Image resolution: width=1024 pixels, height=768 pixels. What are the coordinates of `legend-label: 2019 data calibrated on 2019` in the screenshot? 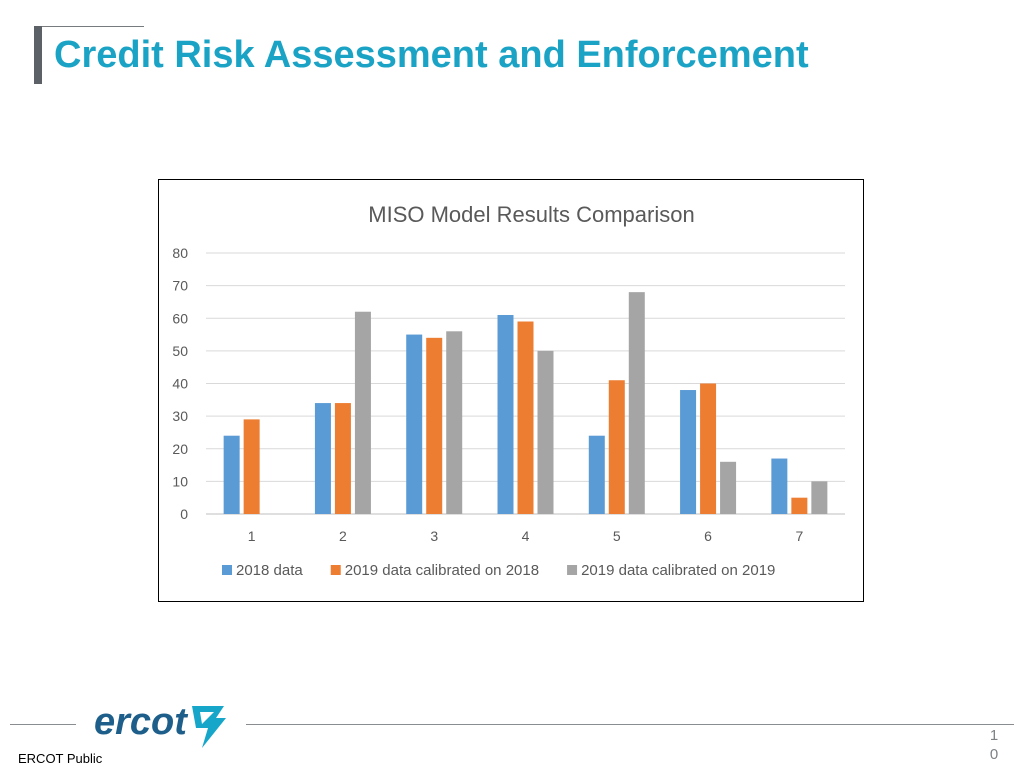 It's located at (678, 570).